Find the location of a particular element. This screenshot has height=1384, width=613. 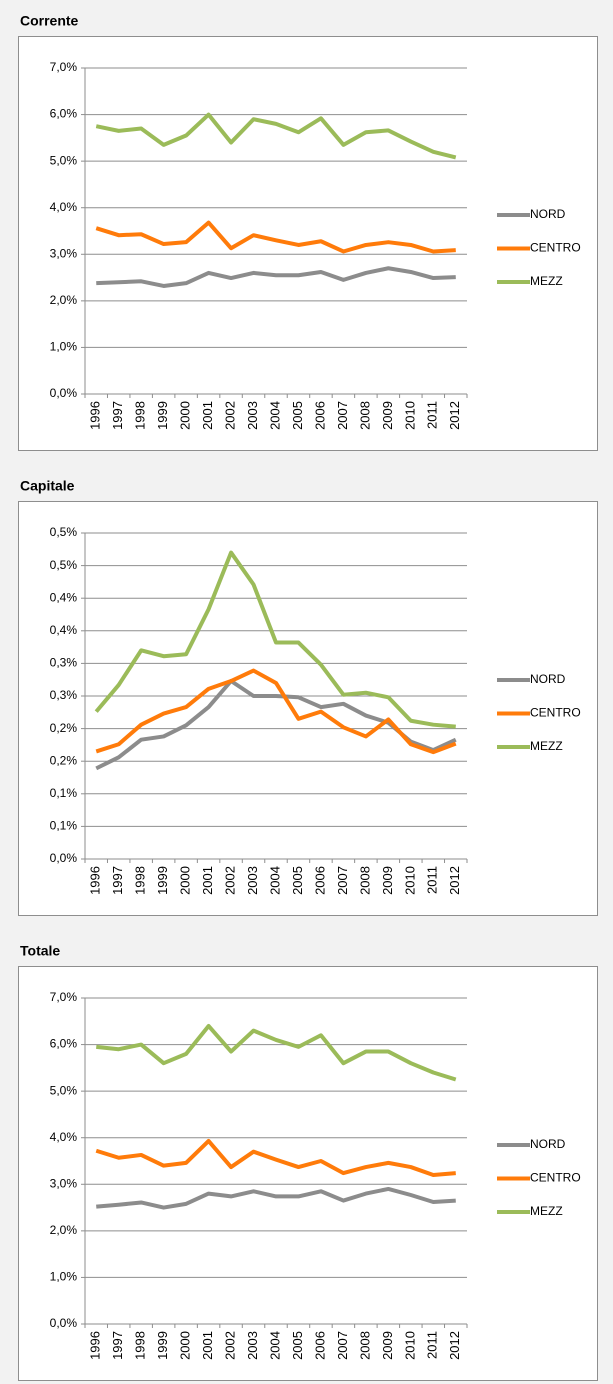

chart-title: Corrente is located at coordinates (49, 21).